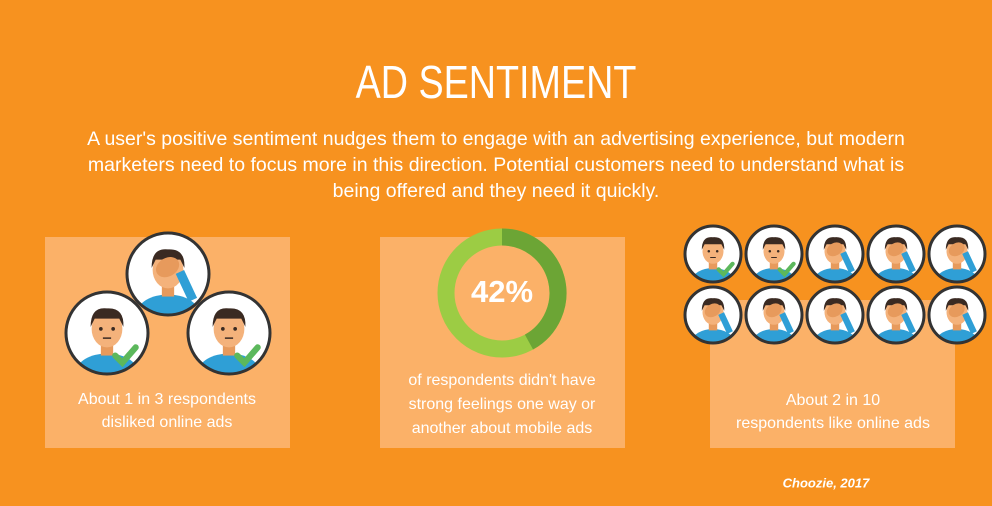 This screenshot has height=506, width=992. Describe the element at coordinates (502, 404) in the screenshot. I see `caption: strong feelings one way or` at that location.